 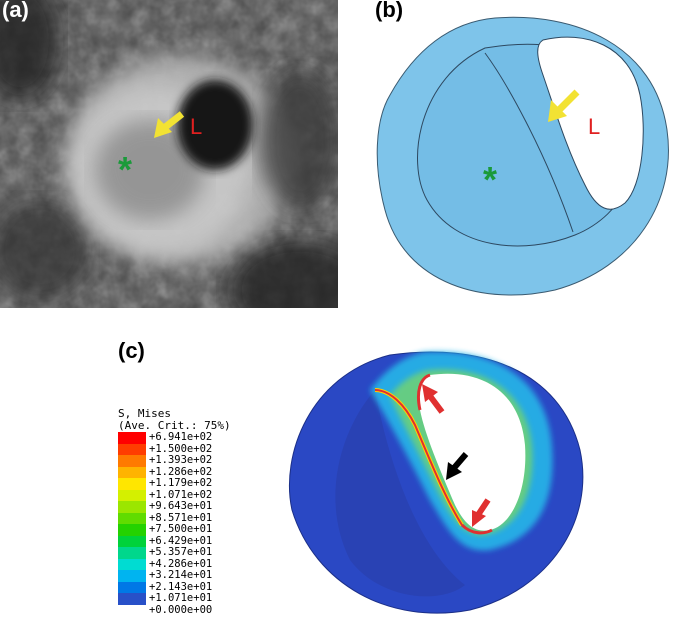 I want to click on legend-value: +5.357e+01, so click(x=181, y=552).